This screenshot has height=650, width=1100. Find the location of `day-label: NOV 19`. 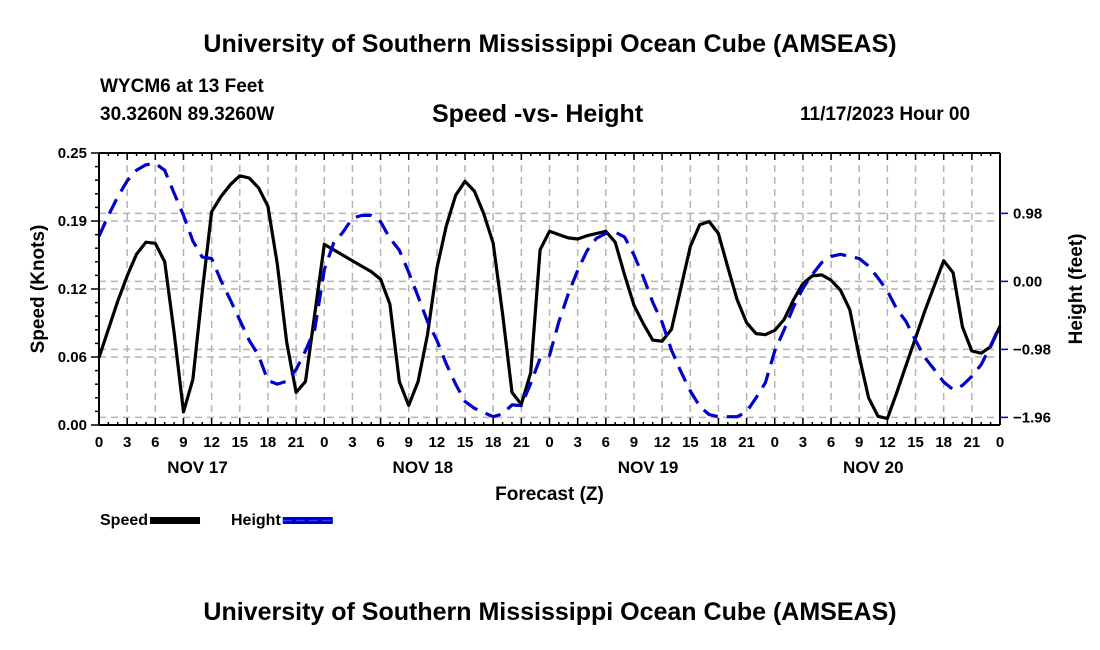

day-label: NOV 19 is located at coordinates (648, 467).